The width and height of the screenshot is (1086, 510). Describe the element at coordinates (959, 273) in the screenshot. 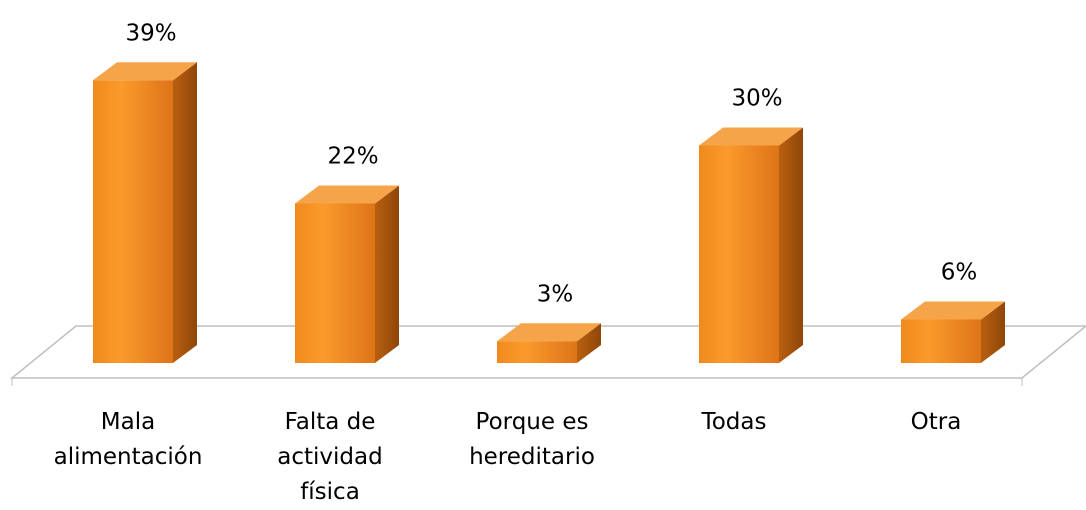

I see `data-label: 6%` at that location.